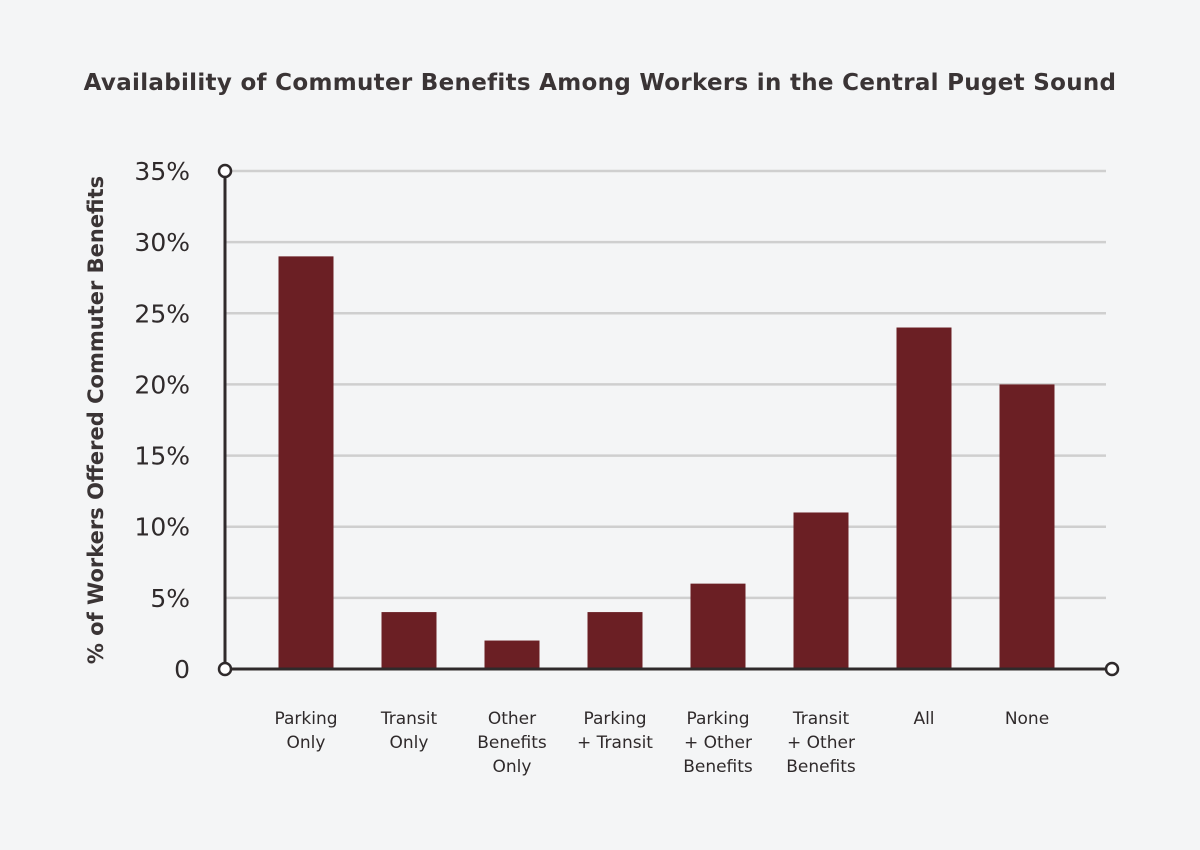  Describe the element at coordinates (162, 384) in the screenshot. I see `y-tick-label: 20%` at that location.